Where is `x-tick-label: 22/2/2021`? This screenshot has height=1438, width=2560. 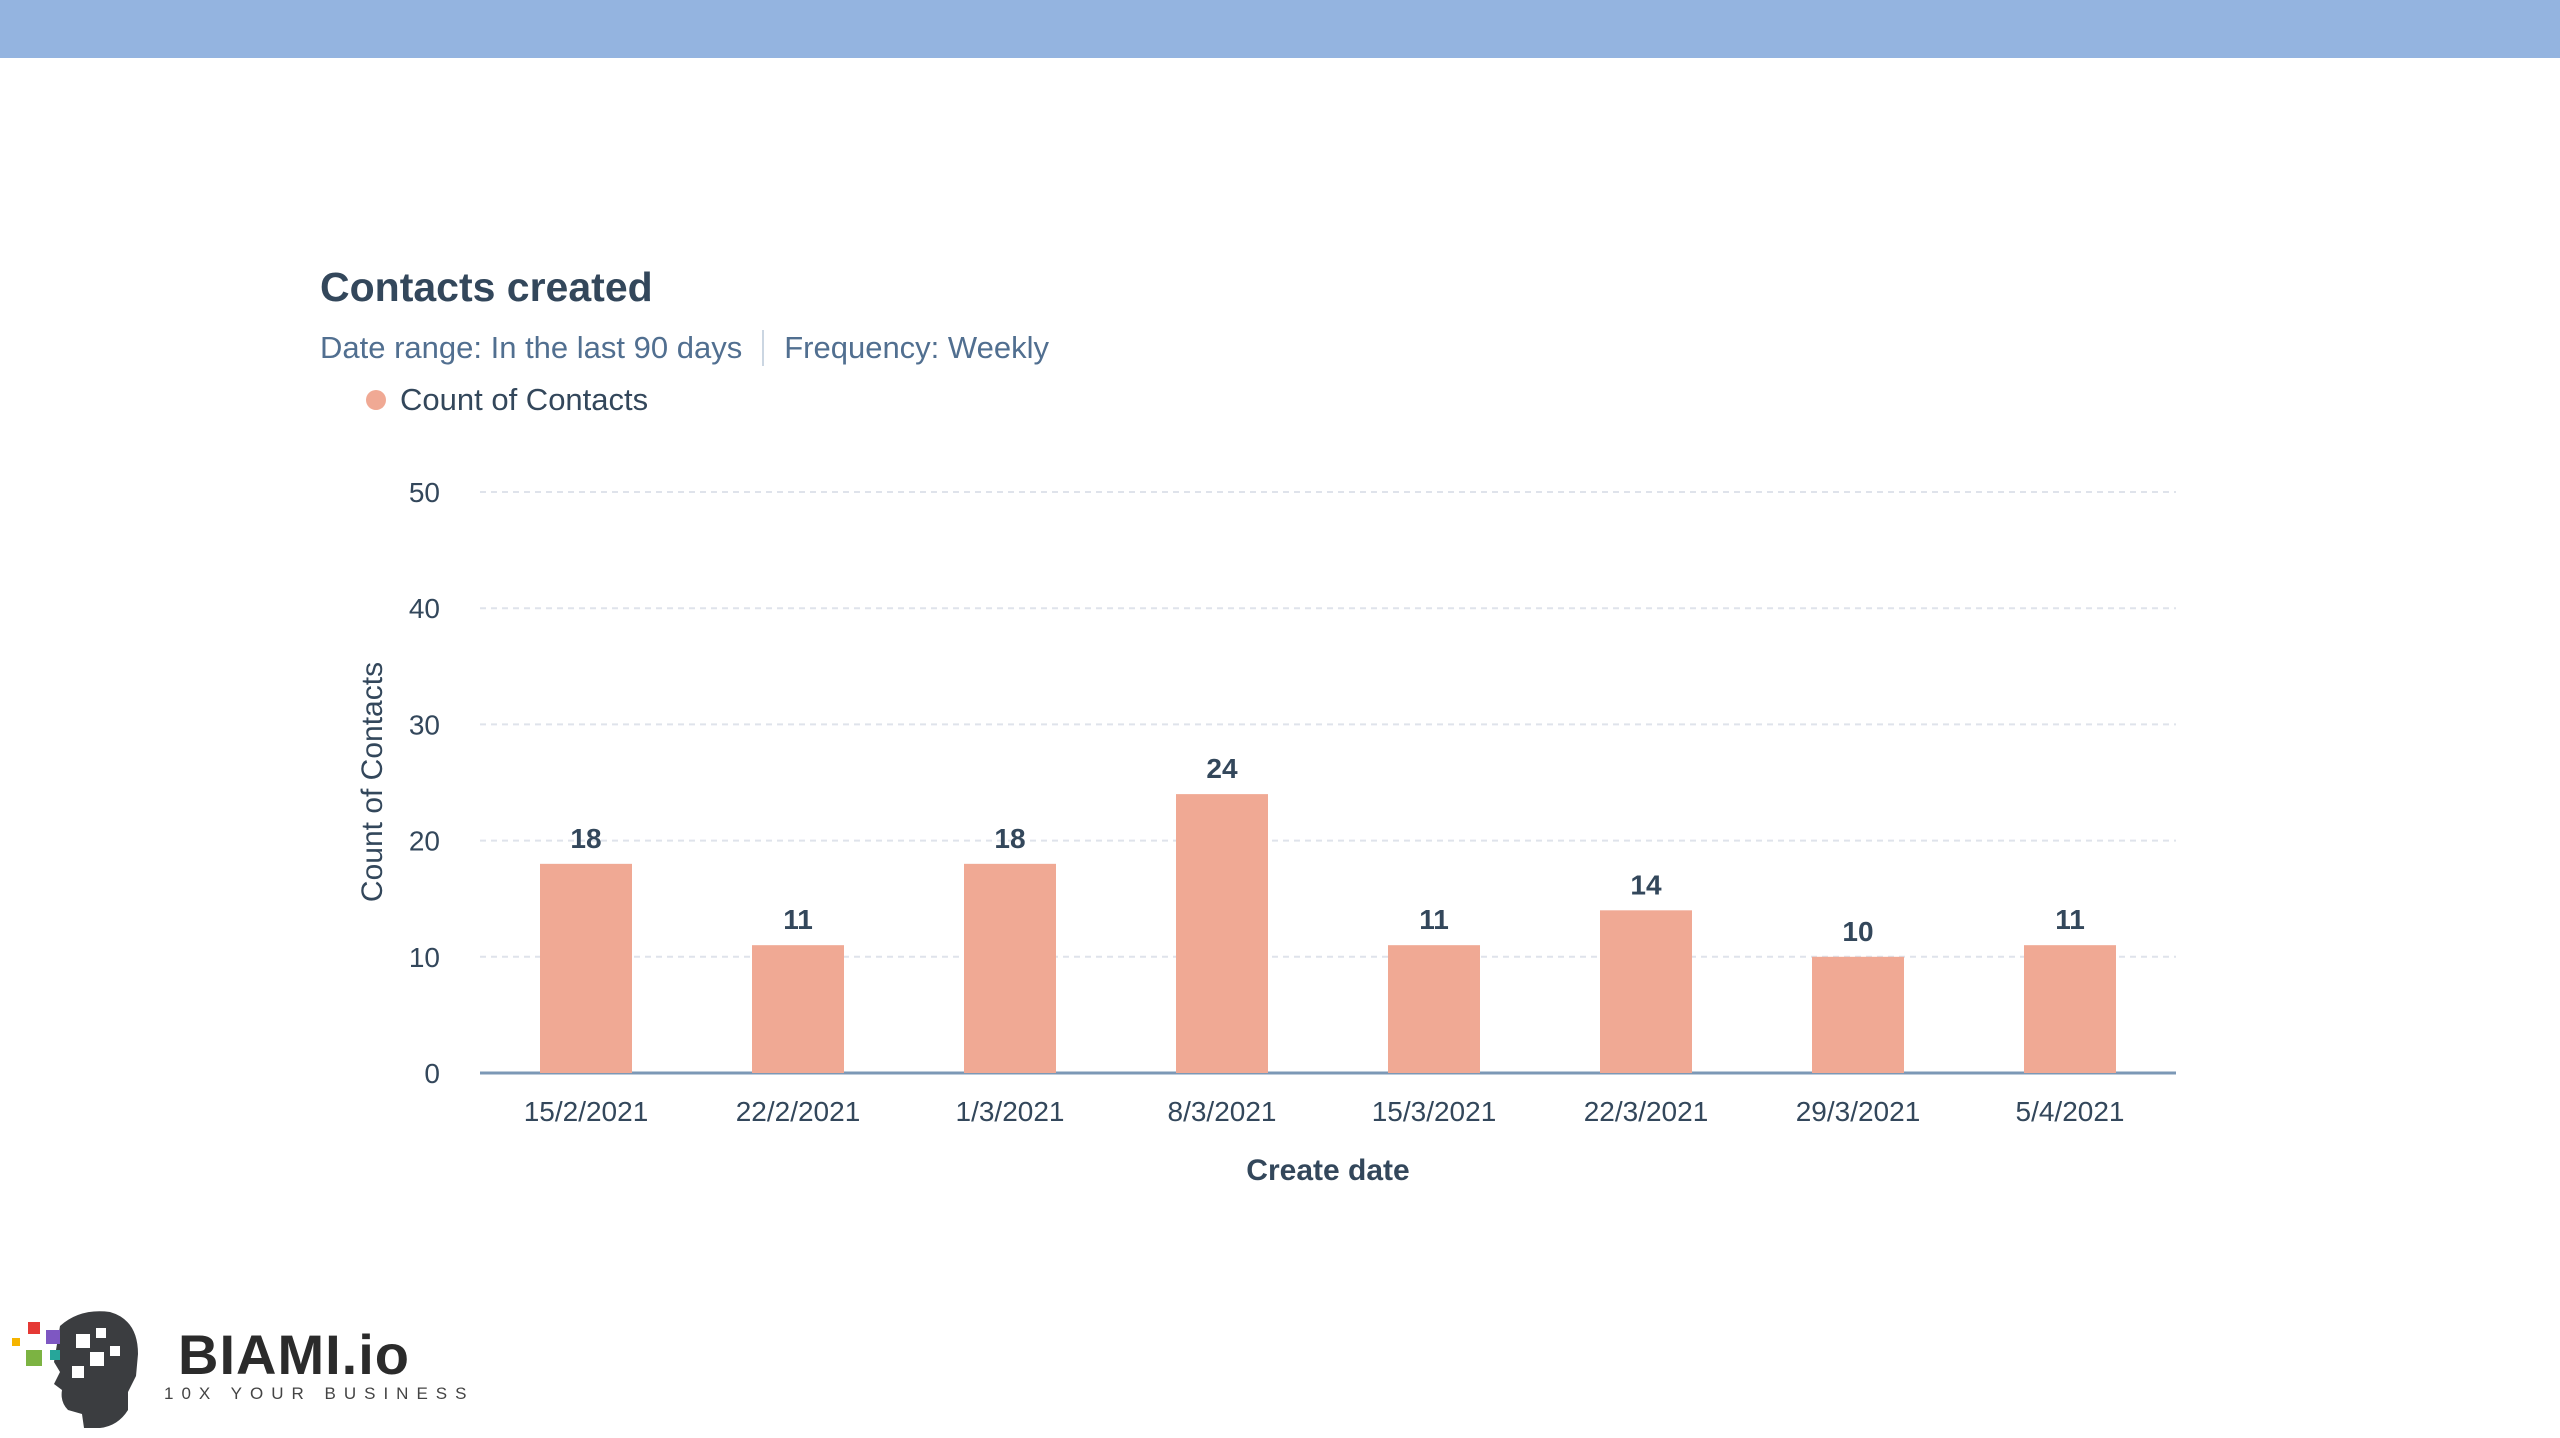 x-tick-label: 22/2/2021 is located at coordinates (798, 1111).